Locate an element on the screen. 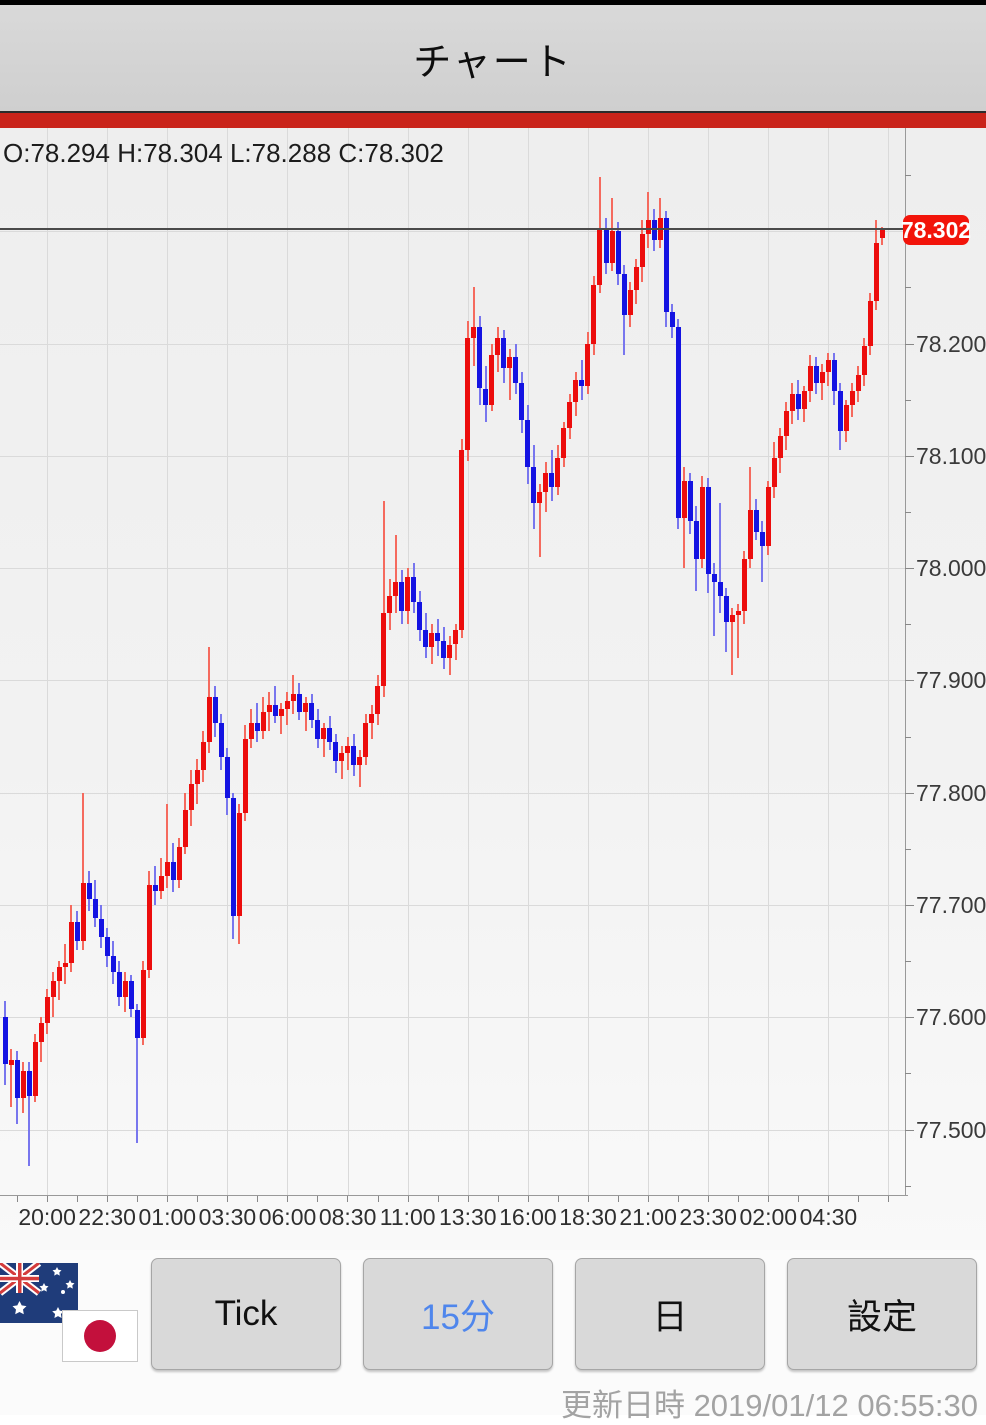 The height and width of the screenshot is (1425, 986). tick-button: Tick is located at coordinates (246, 1314).